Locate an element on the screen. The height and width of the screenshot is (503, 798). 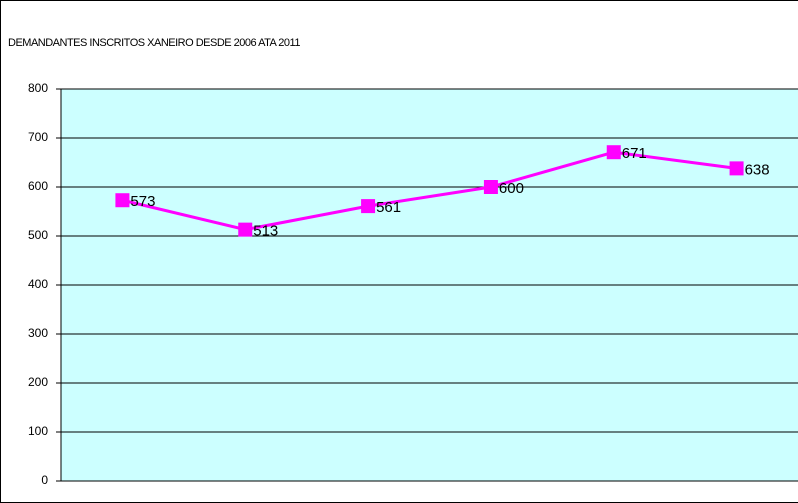
y-tick-label: 800 is located at coordinates (38, 88).